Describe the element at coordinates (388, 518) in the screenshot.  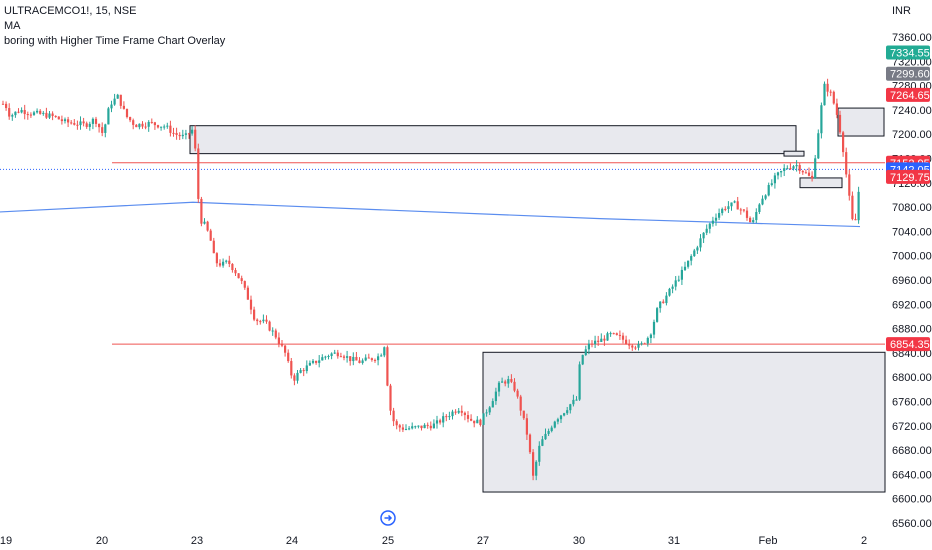
I see `replay-icon` at that location.